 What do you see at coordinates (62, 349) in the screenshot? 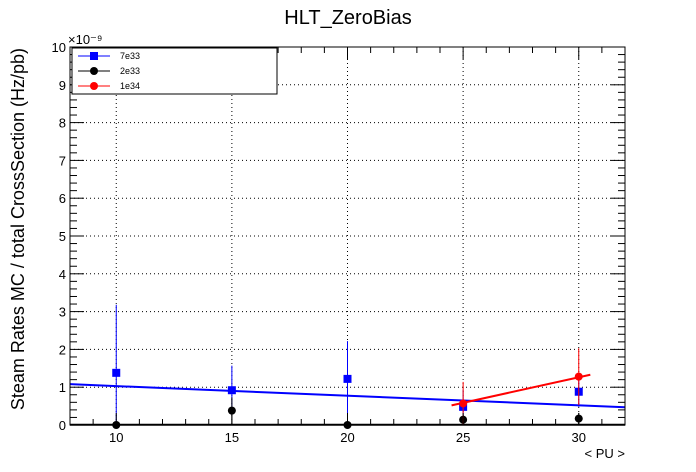
I see `y-tick-label: 2` at bounding box center [62, 349].